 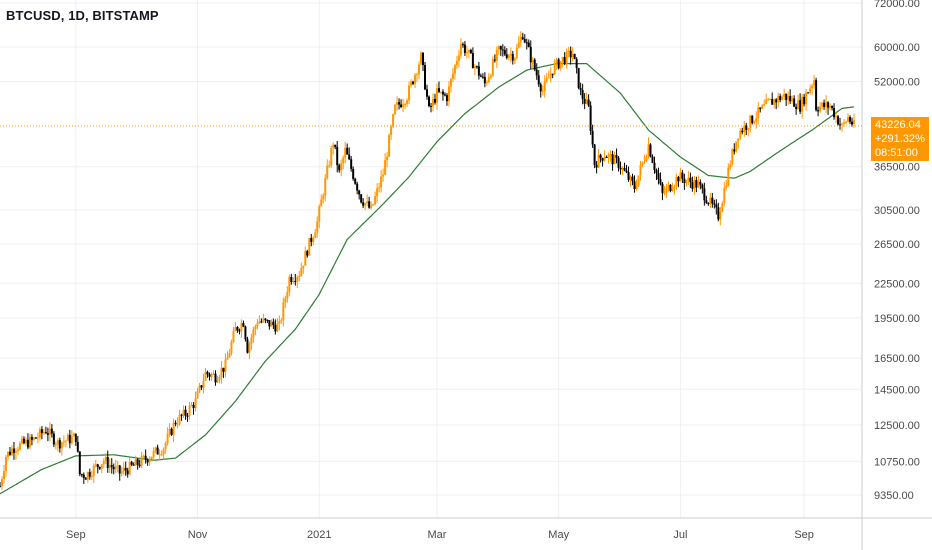 What do you see at coordinates (680, 535) in the screenshot?
I see `x-tick-label: Jul` at bounding box center [680, 535].